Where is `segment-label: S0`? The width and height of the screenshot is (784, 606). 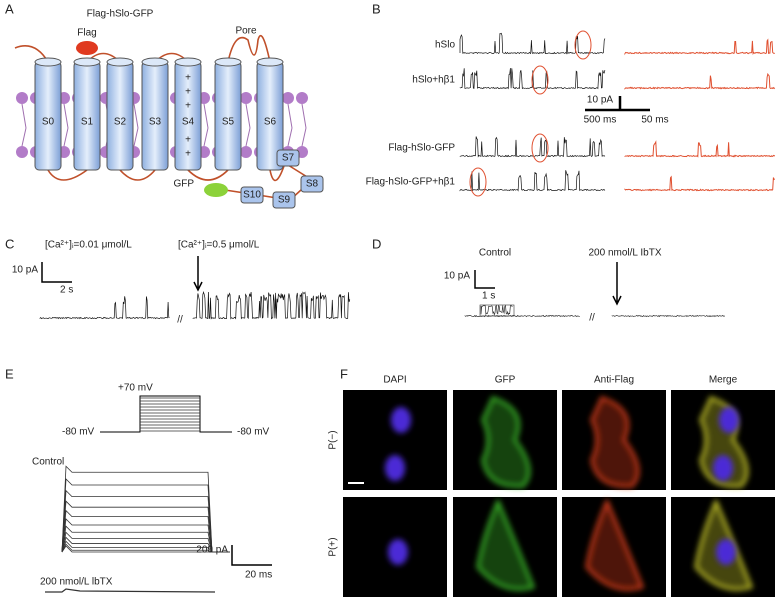 segment-label: S0 is located at coordinates (48, 122).